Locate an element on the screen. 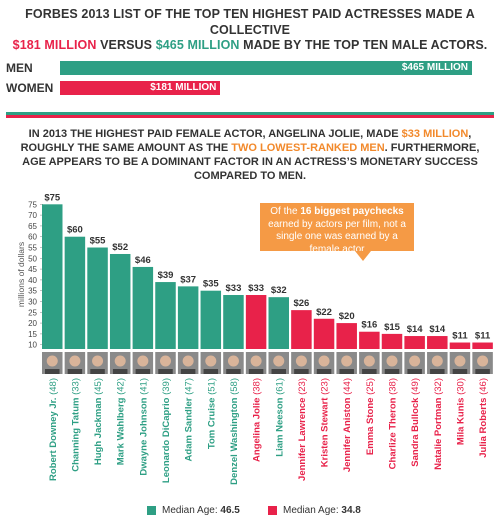  y-tick-label: 30 is located at coordinates (32, 301).